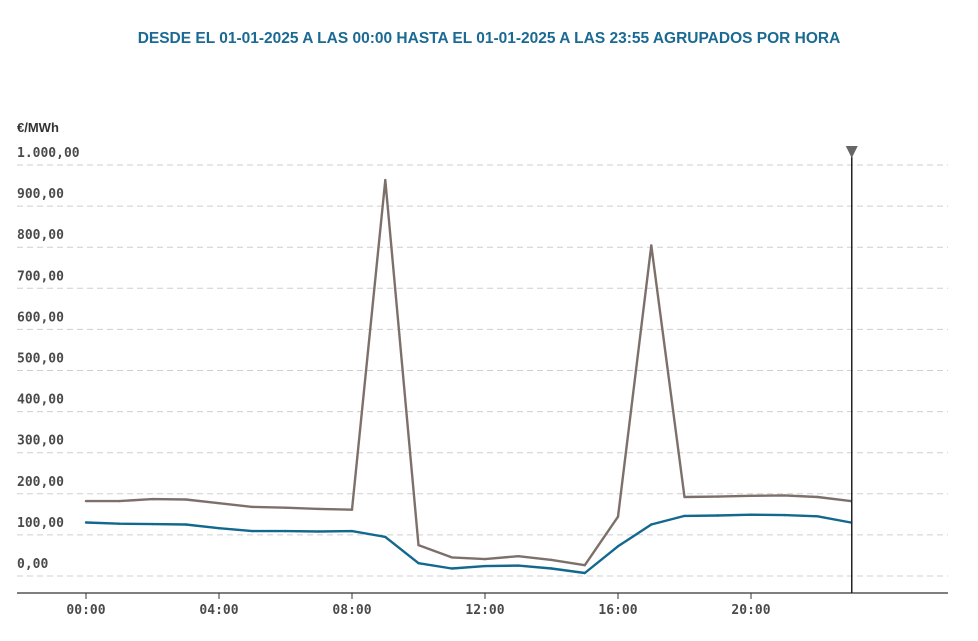  I want to click on y-tick-label: 800,00, so click(40, 235).